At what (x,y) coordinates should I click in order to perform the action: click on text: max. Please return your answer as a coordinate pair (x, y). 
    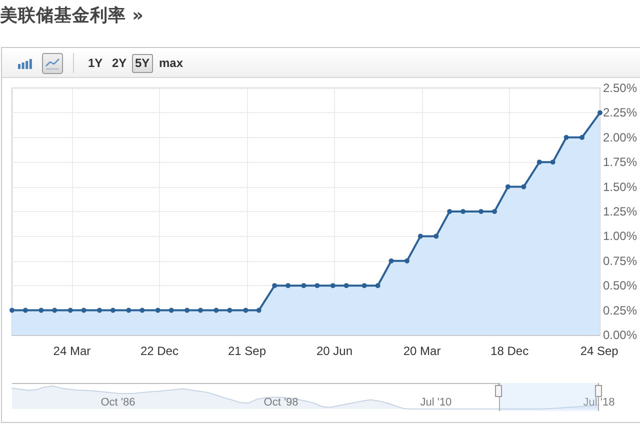
    Looking at the image, I should click on (171, 63).